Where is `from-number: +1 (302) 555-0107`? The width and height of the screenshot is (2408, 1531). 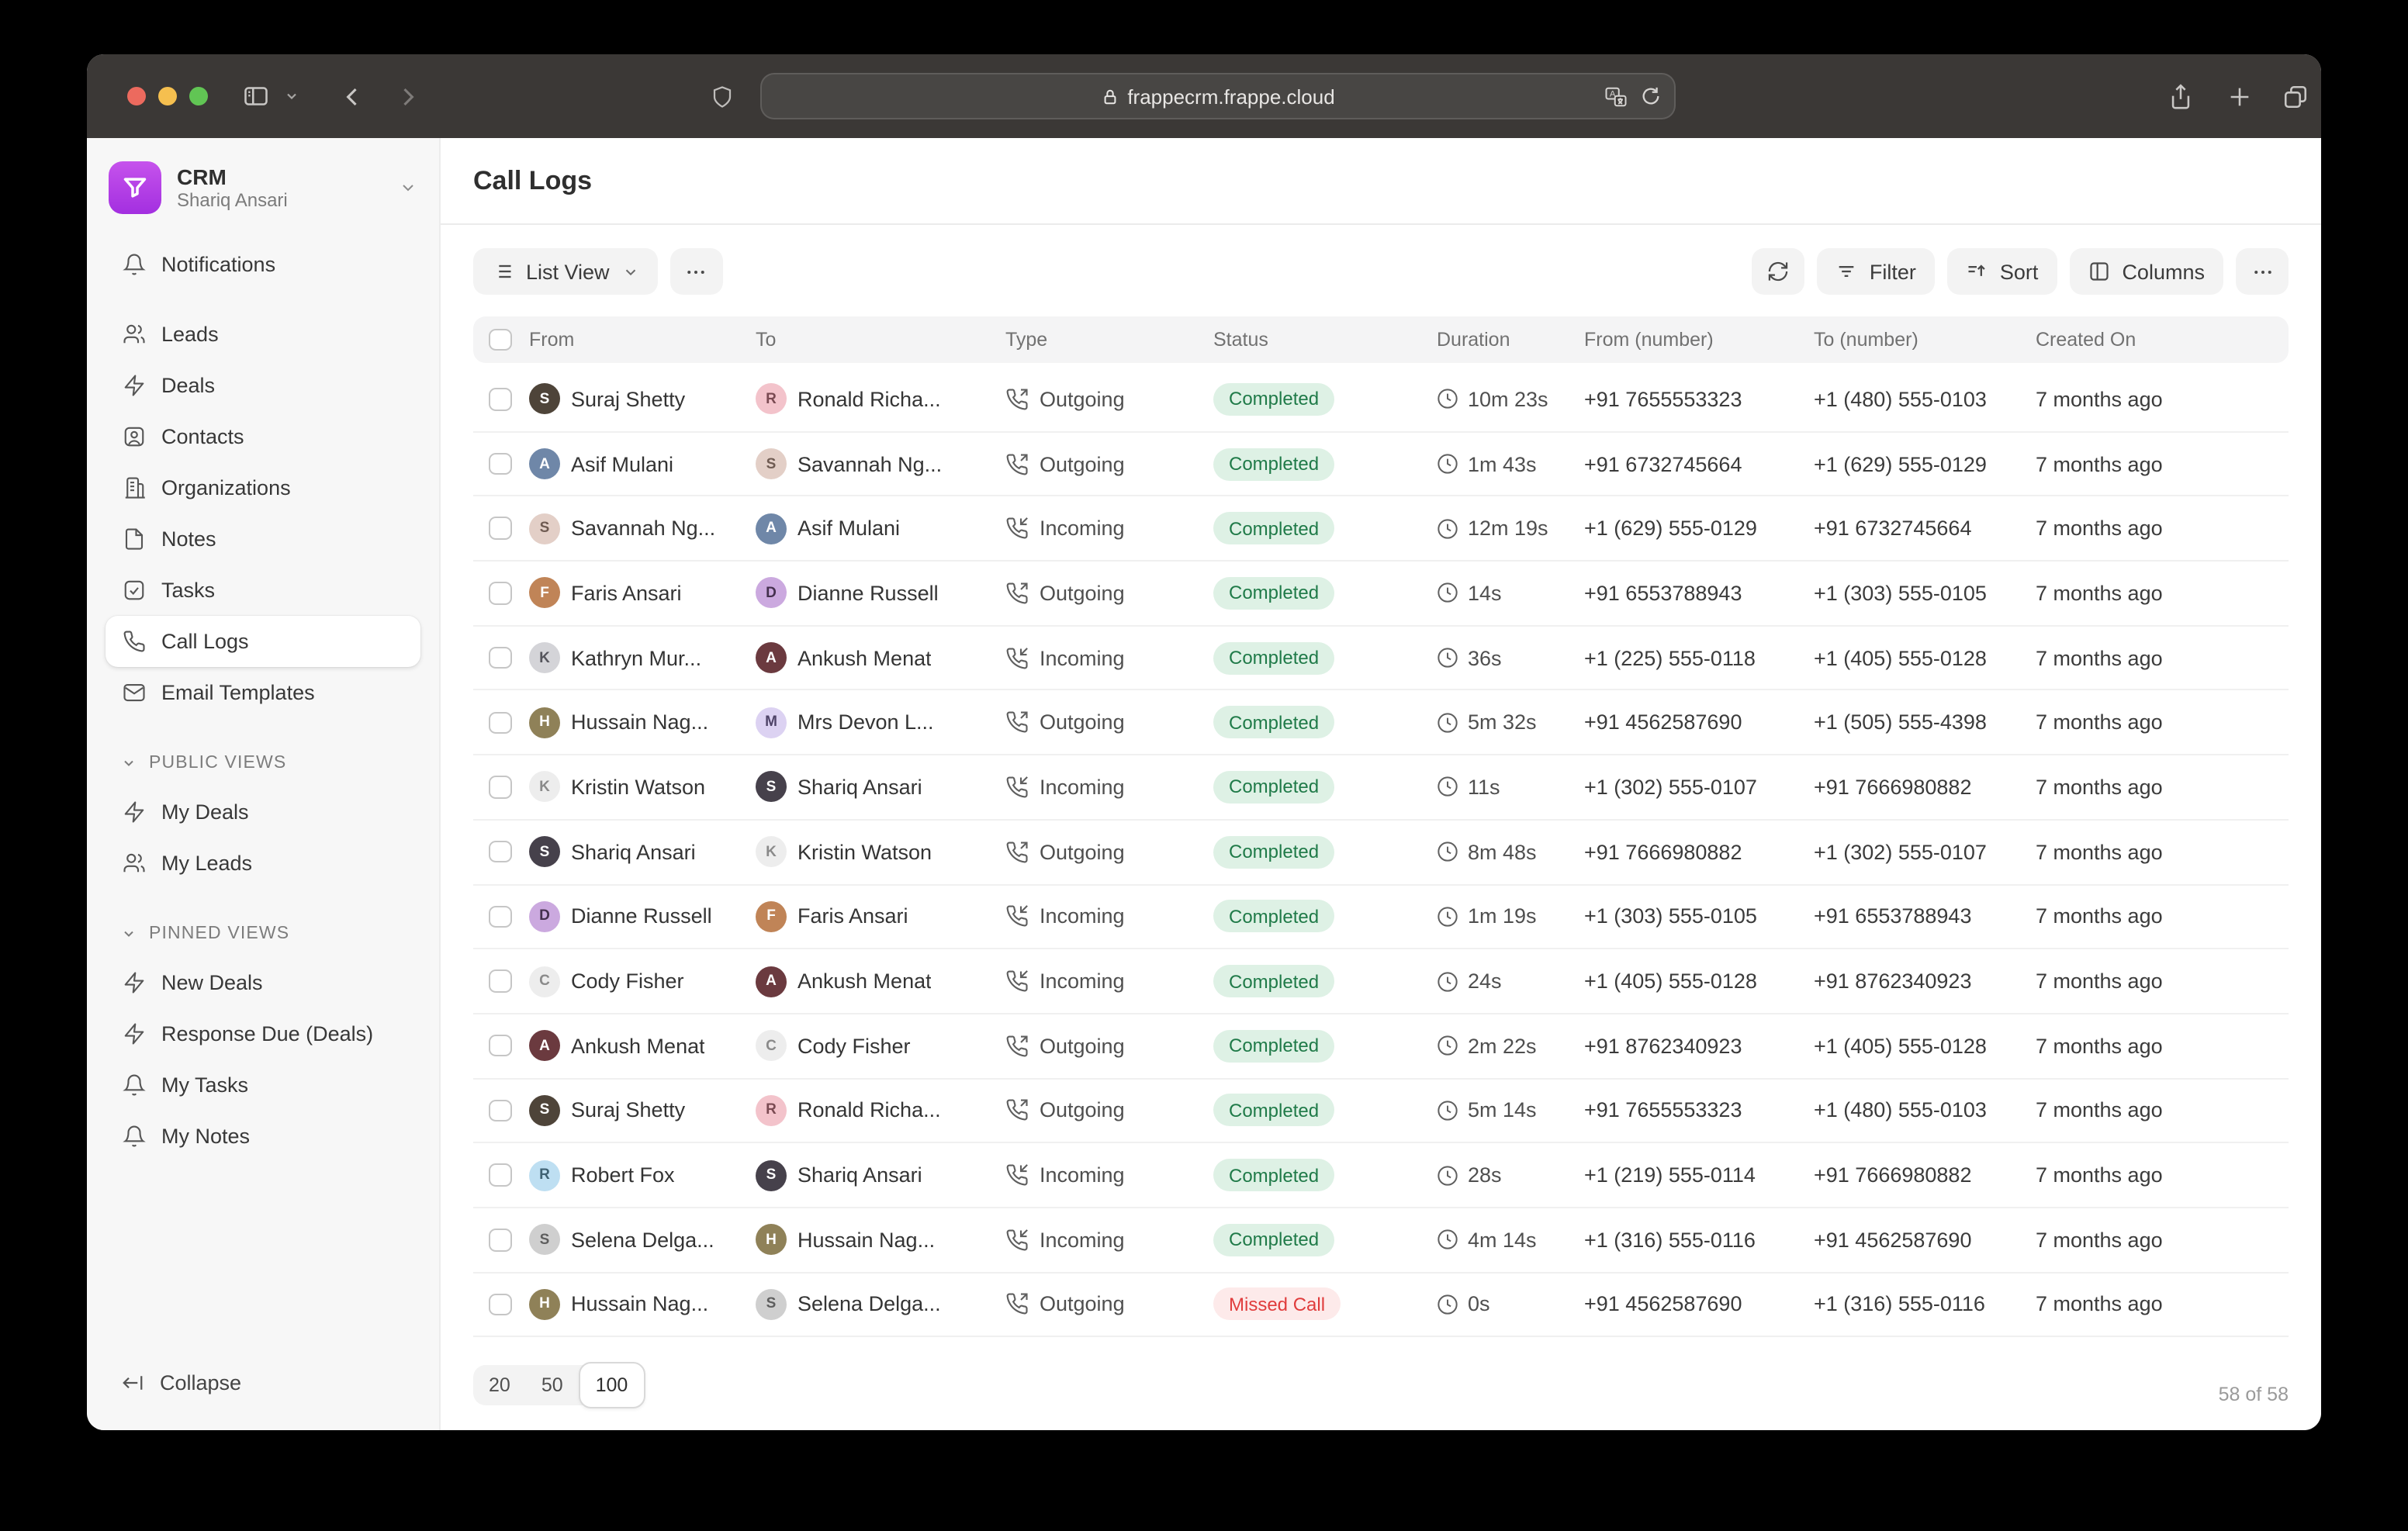
from-number: +1 (302) 555-0107 is located at coordinates (1671, 787).